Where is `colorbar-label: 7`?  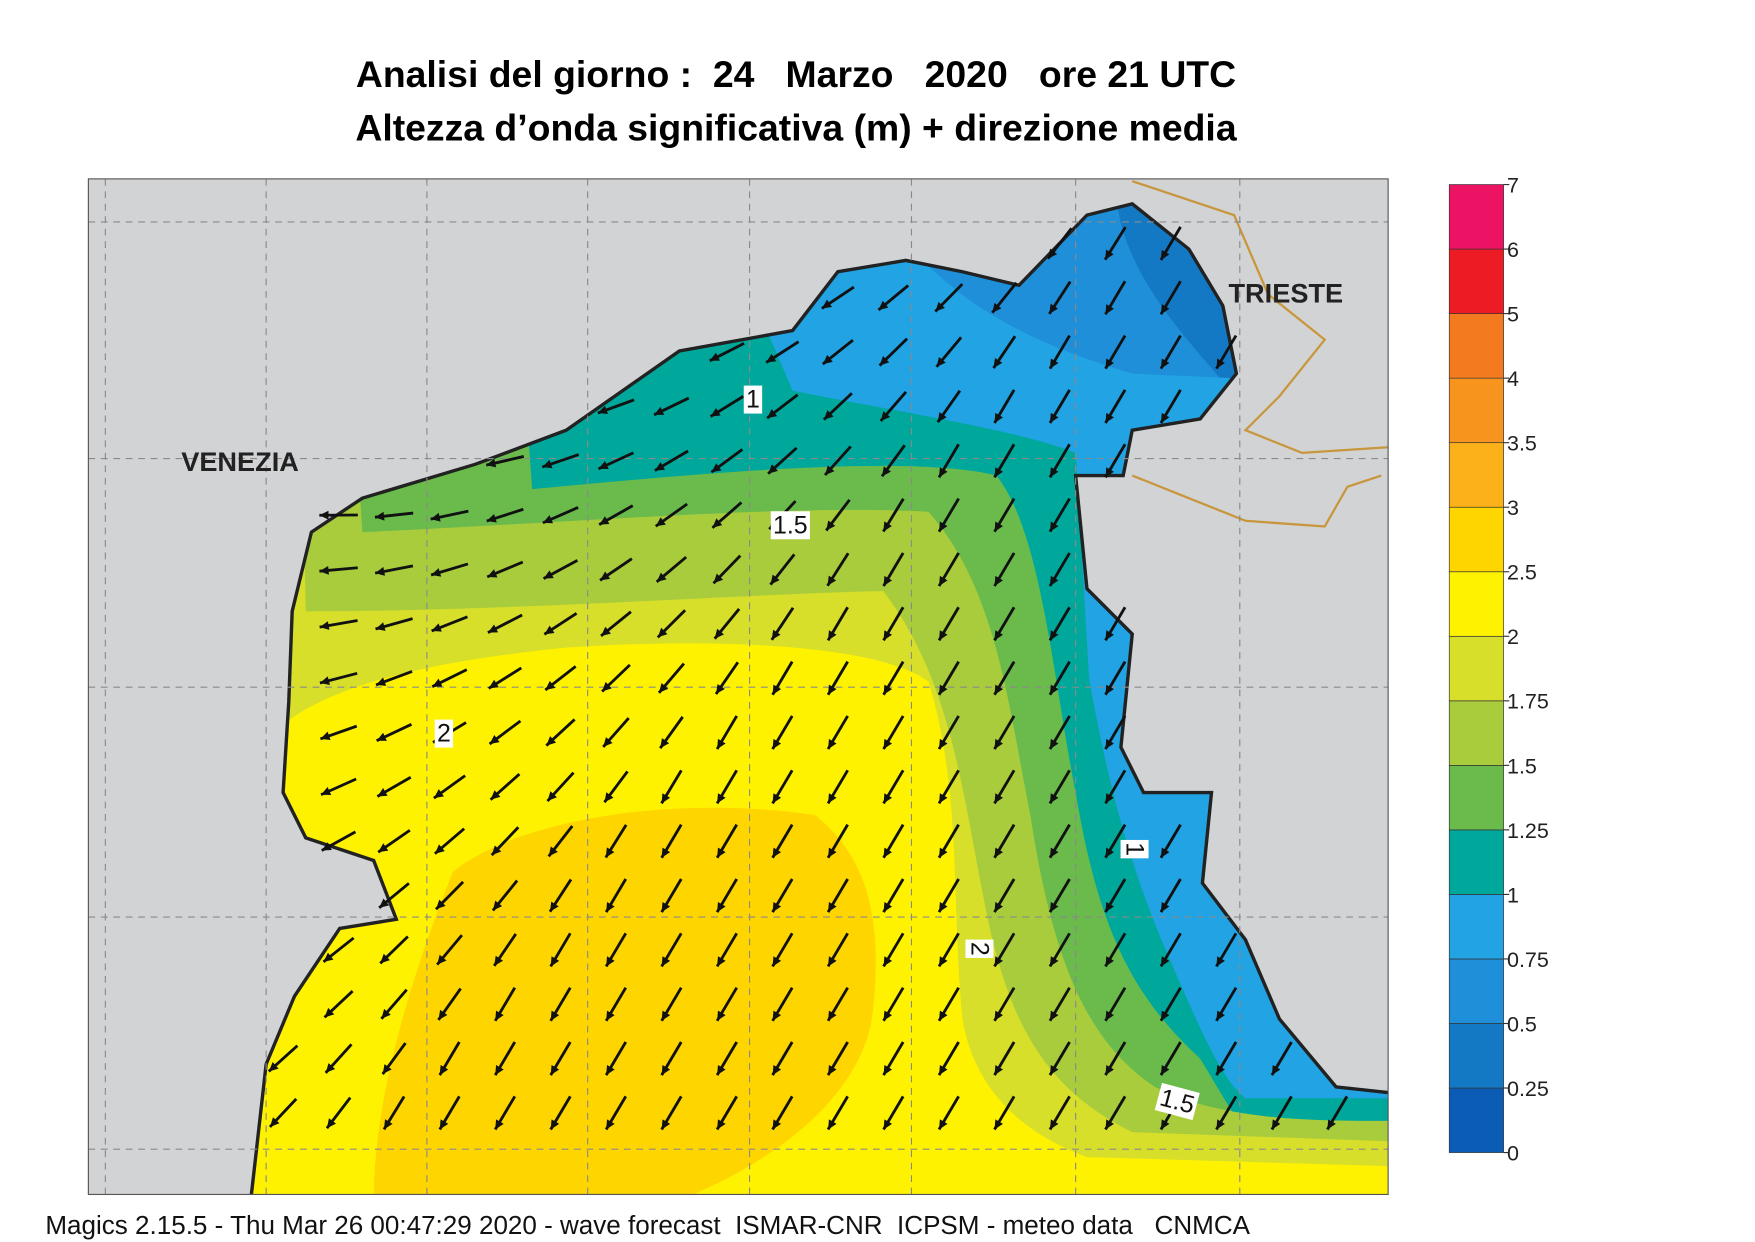
colorbar-label: 7 is located at coordinates (1513, 185).